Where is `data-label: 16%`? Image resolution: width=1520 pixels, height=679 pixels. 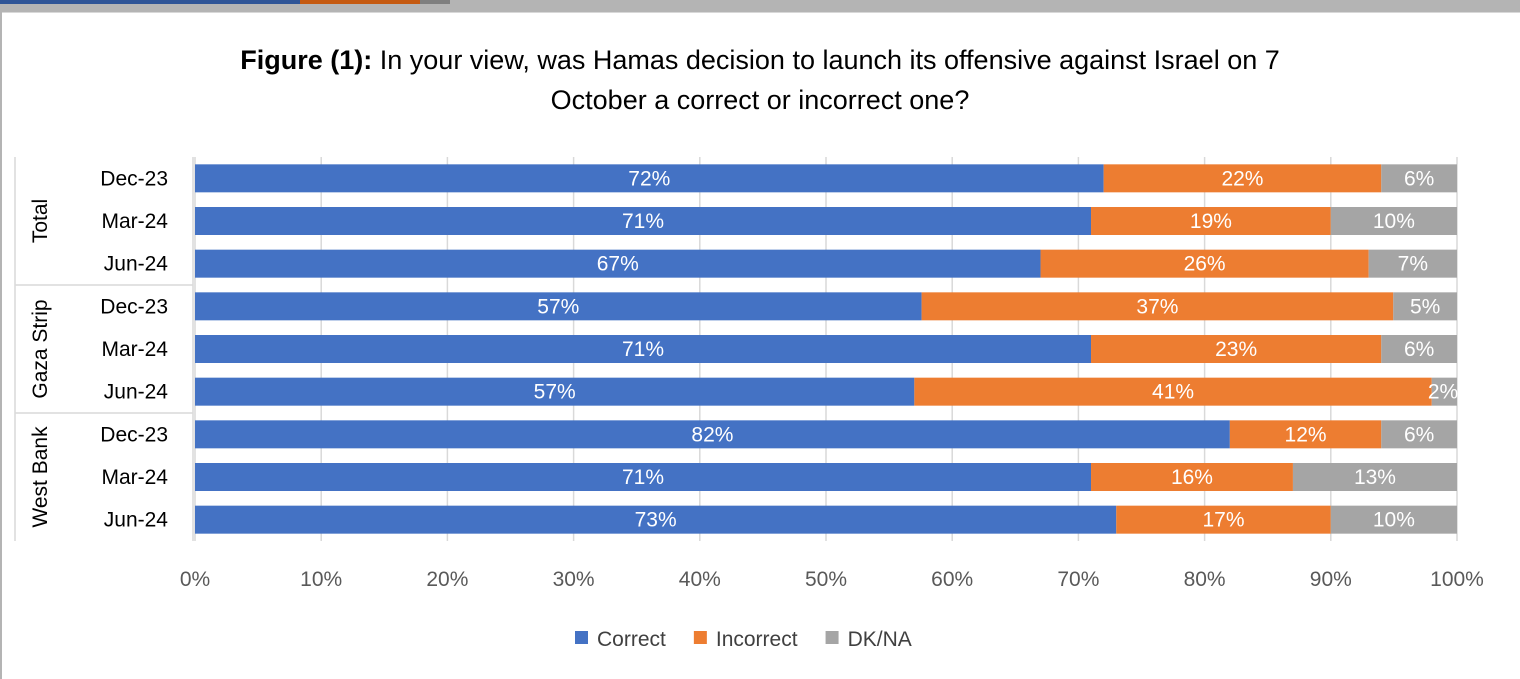
data-label: 16% is located at coordinates (1192, 477).